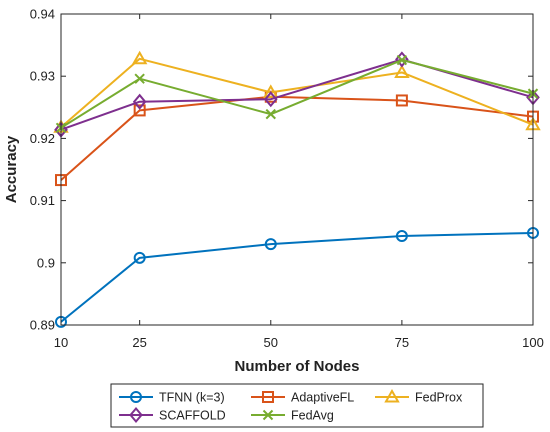  What do you see at coordinates (271, 342) in the screenshot?
I see `x-tick-label: 50` at bounding box center [271, 342].